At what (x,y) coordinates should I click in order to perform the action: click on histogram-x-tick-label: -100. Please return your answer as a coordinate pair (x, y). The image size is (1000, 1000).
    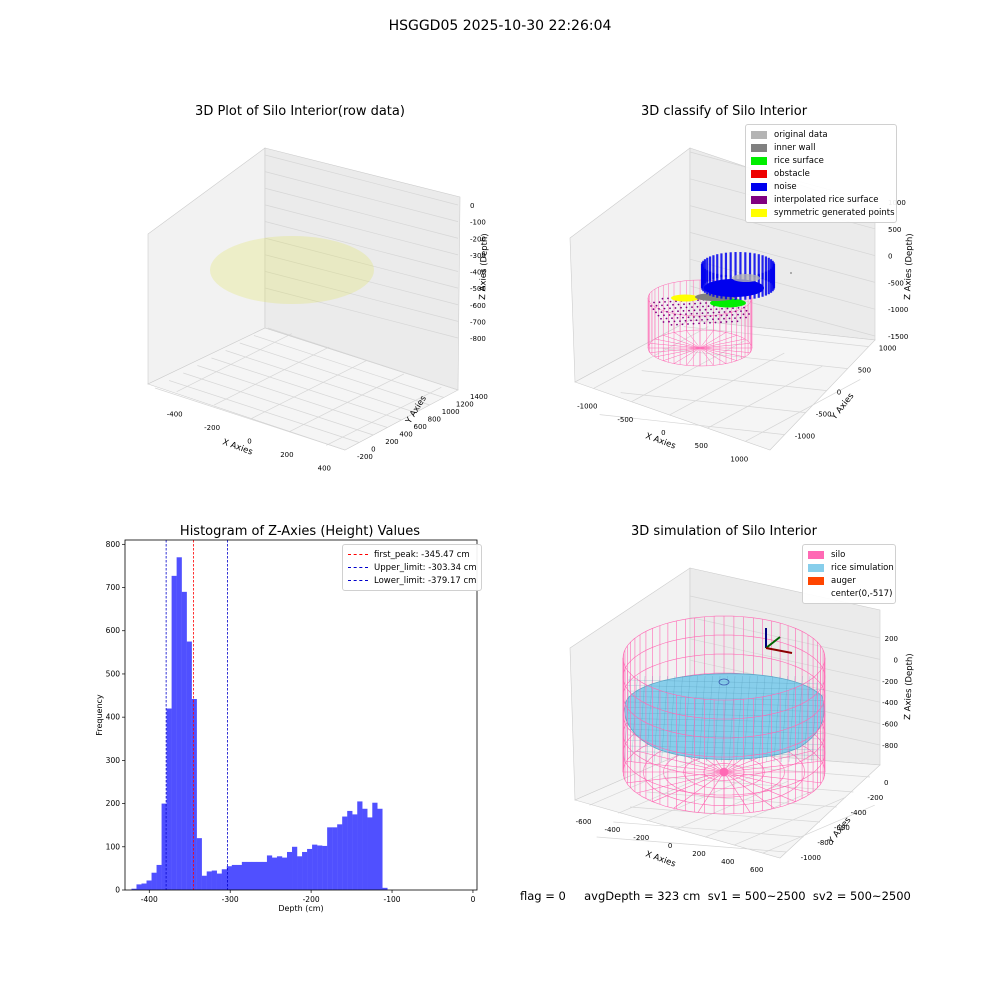
    Looking at the image, I should click on (392, 899).